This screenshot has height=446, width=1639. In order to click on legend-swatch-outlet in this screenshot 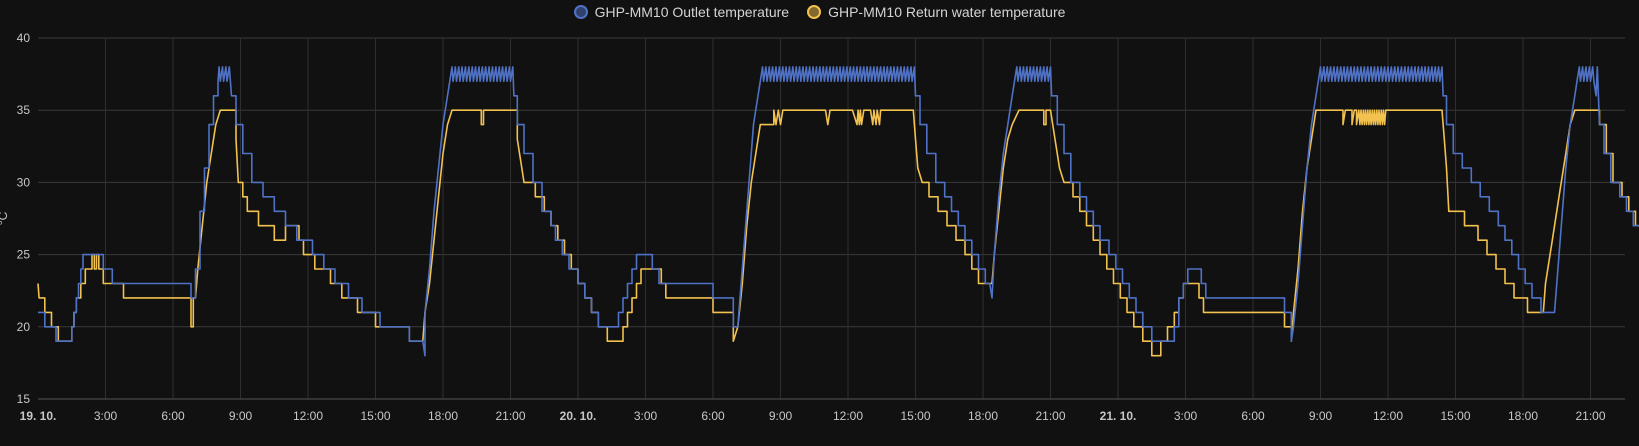, I will do `click(580, 12)`.